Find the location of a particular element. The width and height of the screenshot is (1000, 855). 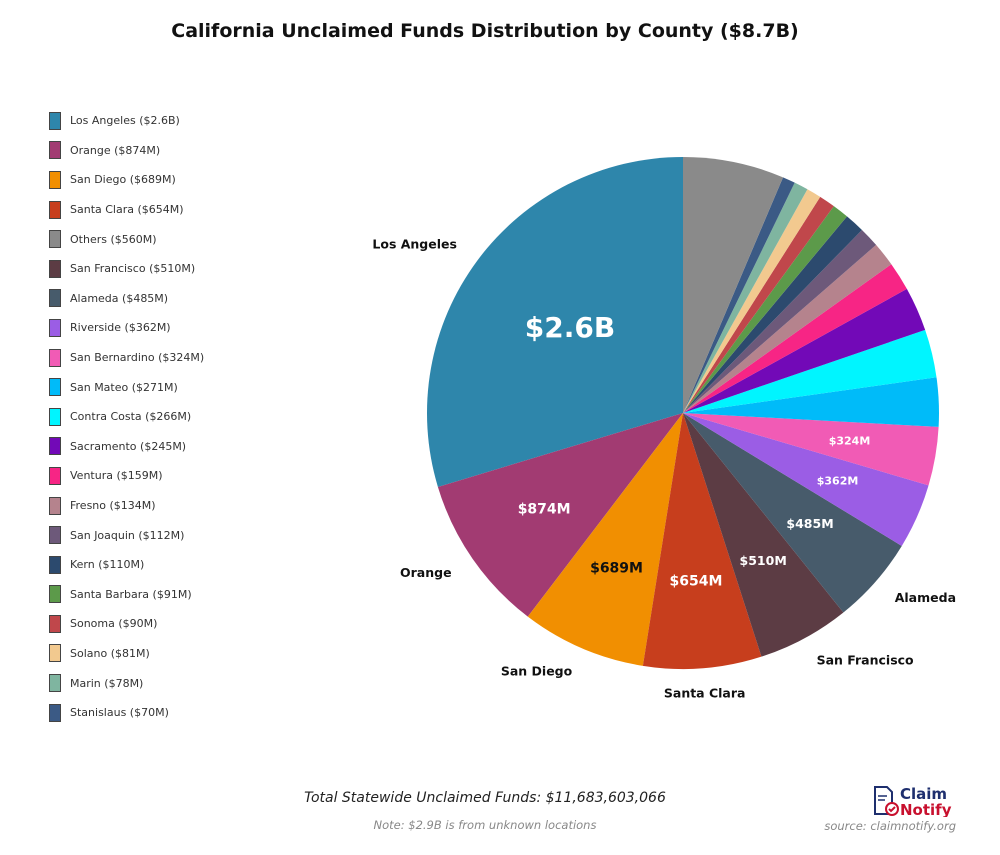

pie-slice-san-bernardino is located at coordinates (811, 449).